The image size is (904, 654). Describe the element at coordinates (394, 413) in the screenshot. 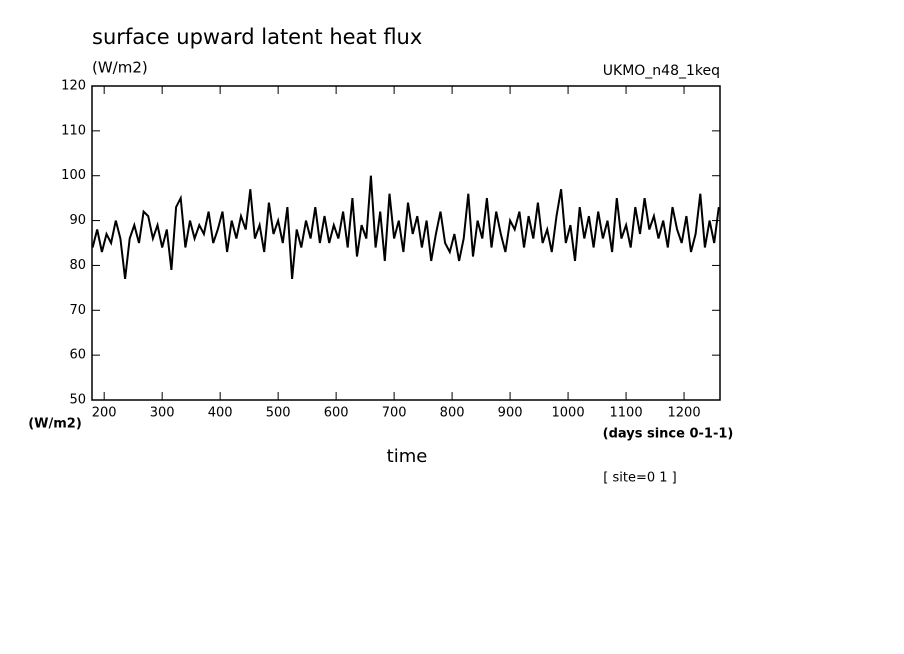

I see `x-tick-label: 700` at that location.